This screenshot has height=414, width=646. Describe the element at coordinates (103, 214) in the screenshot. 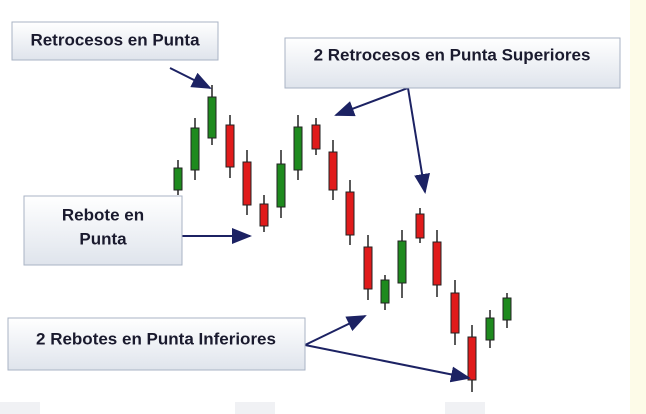

I see `callout-label: Rebote en` at that location.